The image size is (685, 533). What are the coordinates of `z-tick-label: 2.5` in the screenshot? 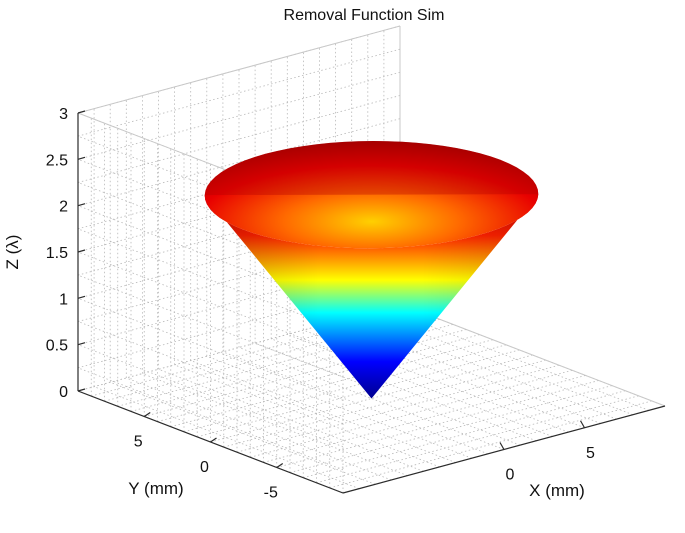 It's located at (57, 160).